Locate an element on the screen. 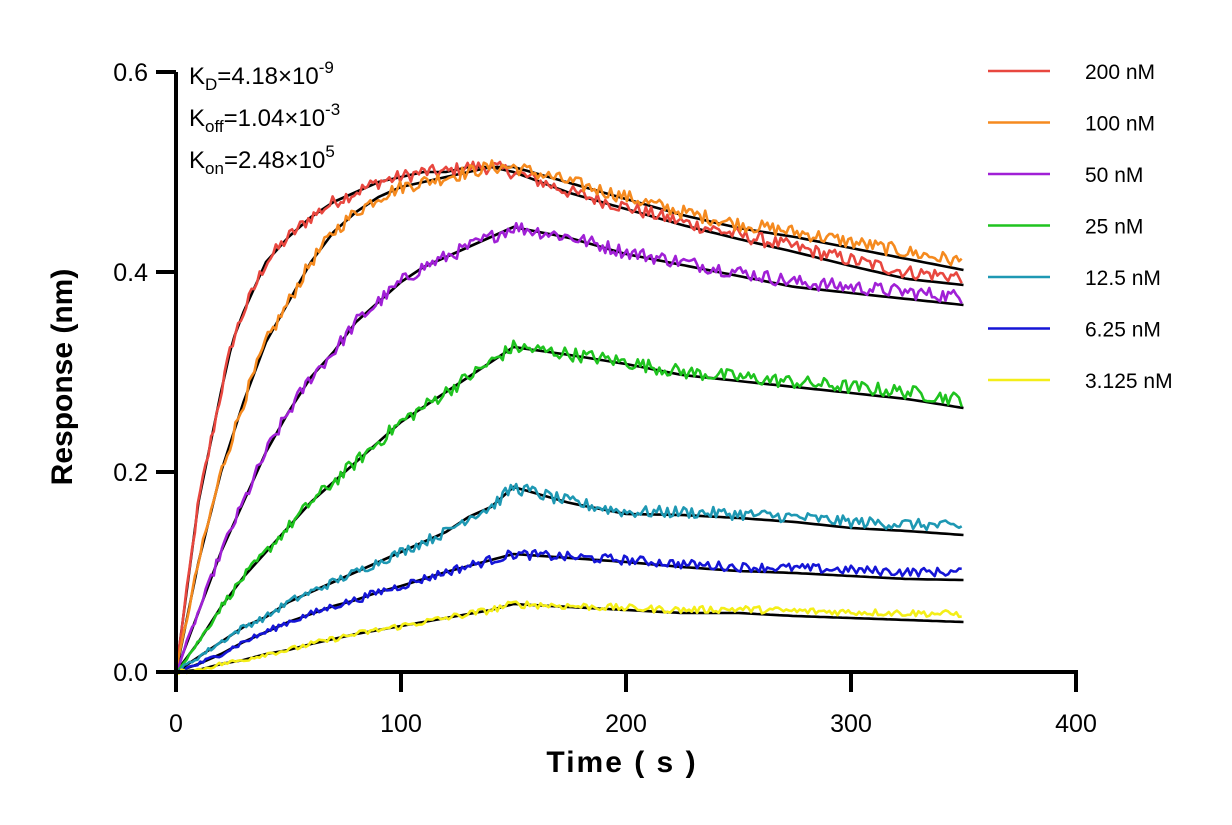 This screenshot has width=1232, height=825. x-tick-label: 300 is located at coordinates (851, 724).